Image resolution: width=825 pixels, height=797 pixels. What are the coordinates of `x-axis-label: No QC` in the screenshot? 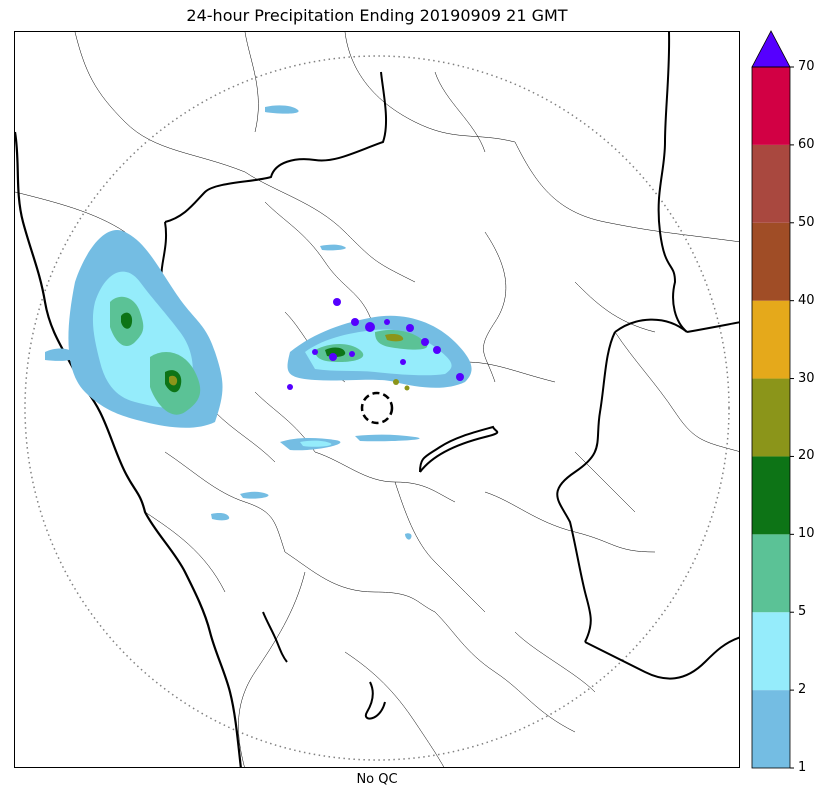 It's located at (377, 779).